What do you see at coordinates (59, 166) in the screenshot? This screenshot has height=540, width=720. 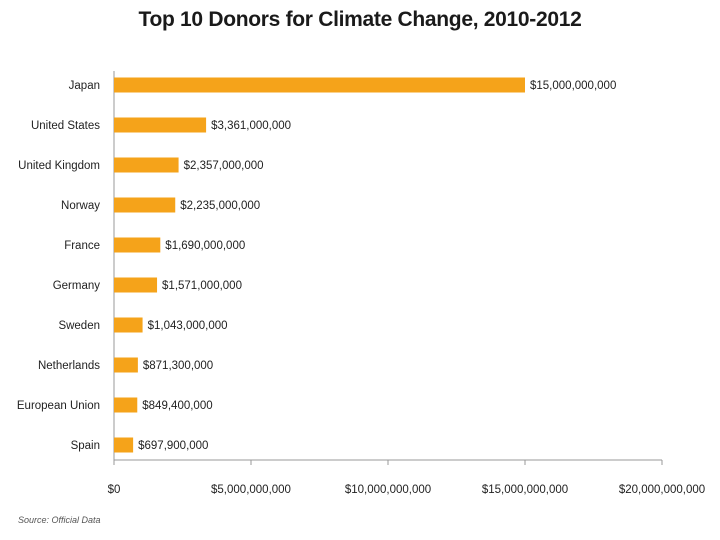 I see `category-label: United Kingdom` at bounding box center [59, 166].